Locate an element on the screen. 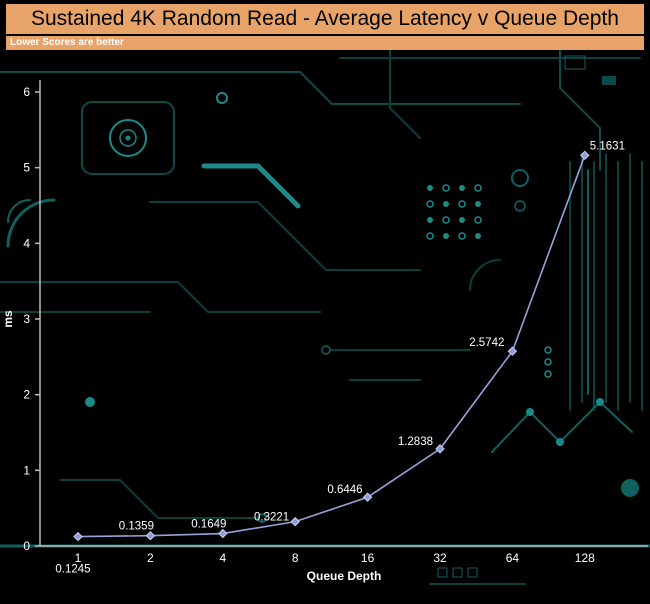 The image size is (650, 604). svg-text: 0.6446 is located at coordinates (344, 490).